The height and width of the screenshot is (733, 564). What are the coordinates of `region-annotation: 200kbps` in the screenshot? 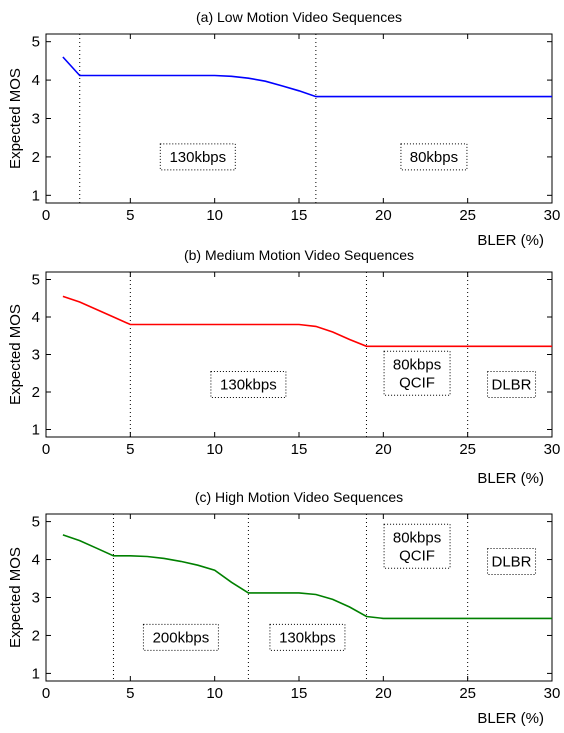 It's located at (180, 637).